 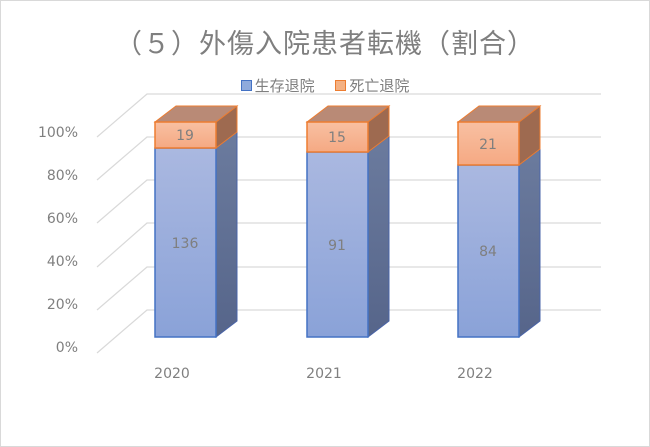 I want to click on chart-title: （５）外傷入院患者転機（割合）, so click(x=325, y=44).